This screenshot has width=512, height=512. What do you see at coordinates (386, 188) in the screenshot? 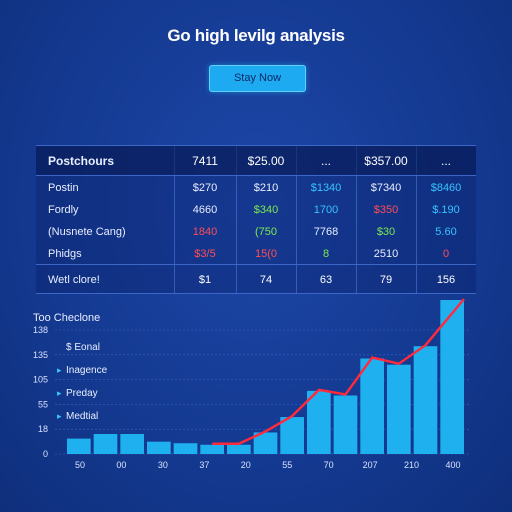
I see `table-cell: $7340` at bounding box center [386, 188].